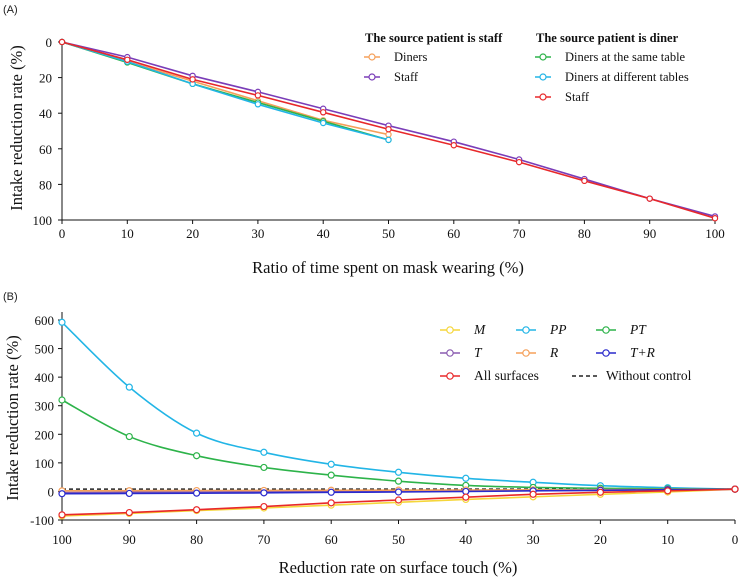 This screenshot has height=581, width=740. What do you see at coordinates (537, 352) in the screenshot?
I see `legend-entry-r: R` at bounding box center [537, 352].